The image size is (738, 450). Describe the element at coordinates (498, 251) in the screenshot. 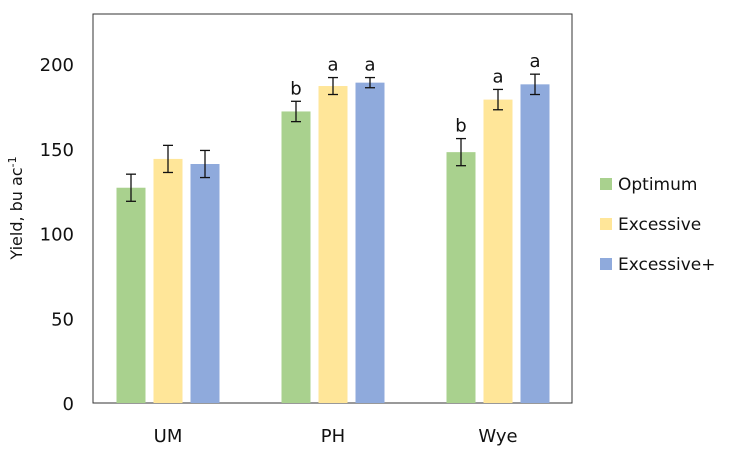

I see `bar-Wye-Excessive` at that location.